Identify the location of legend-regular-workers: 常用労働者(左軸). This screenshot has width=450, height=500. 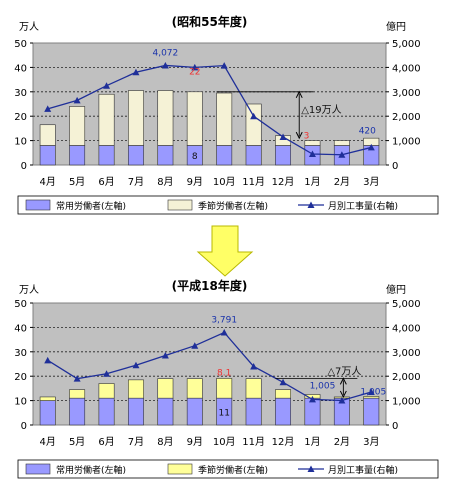
(91, 470).